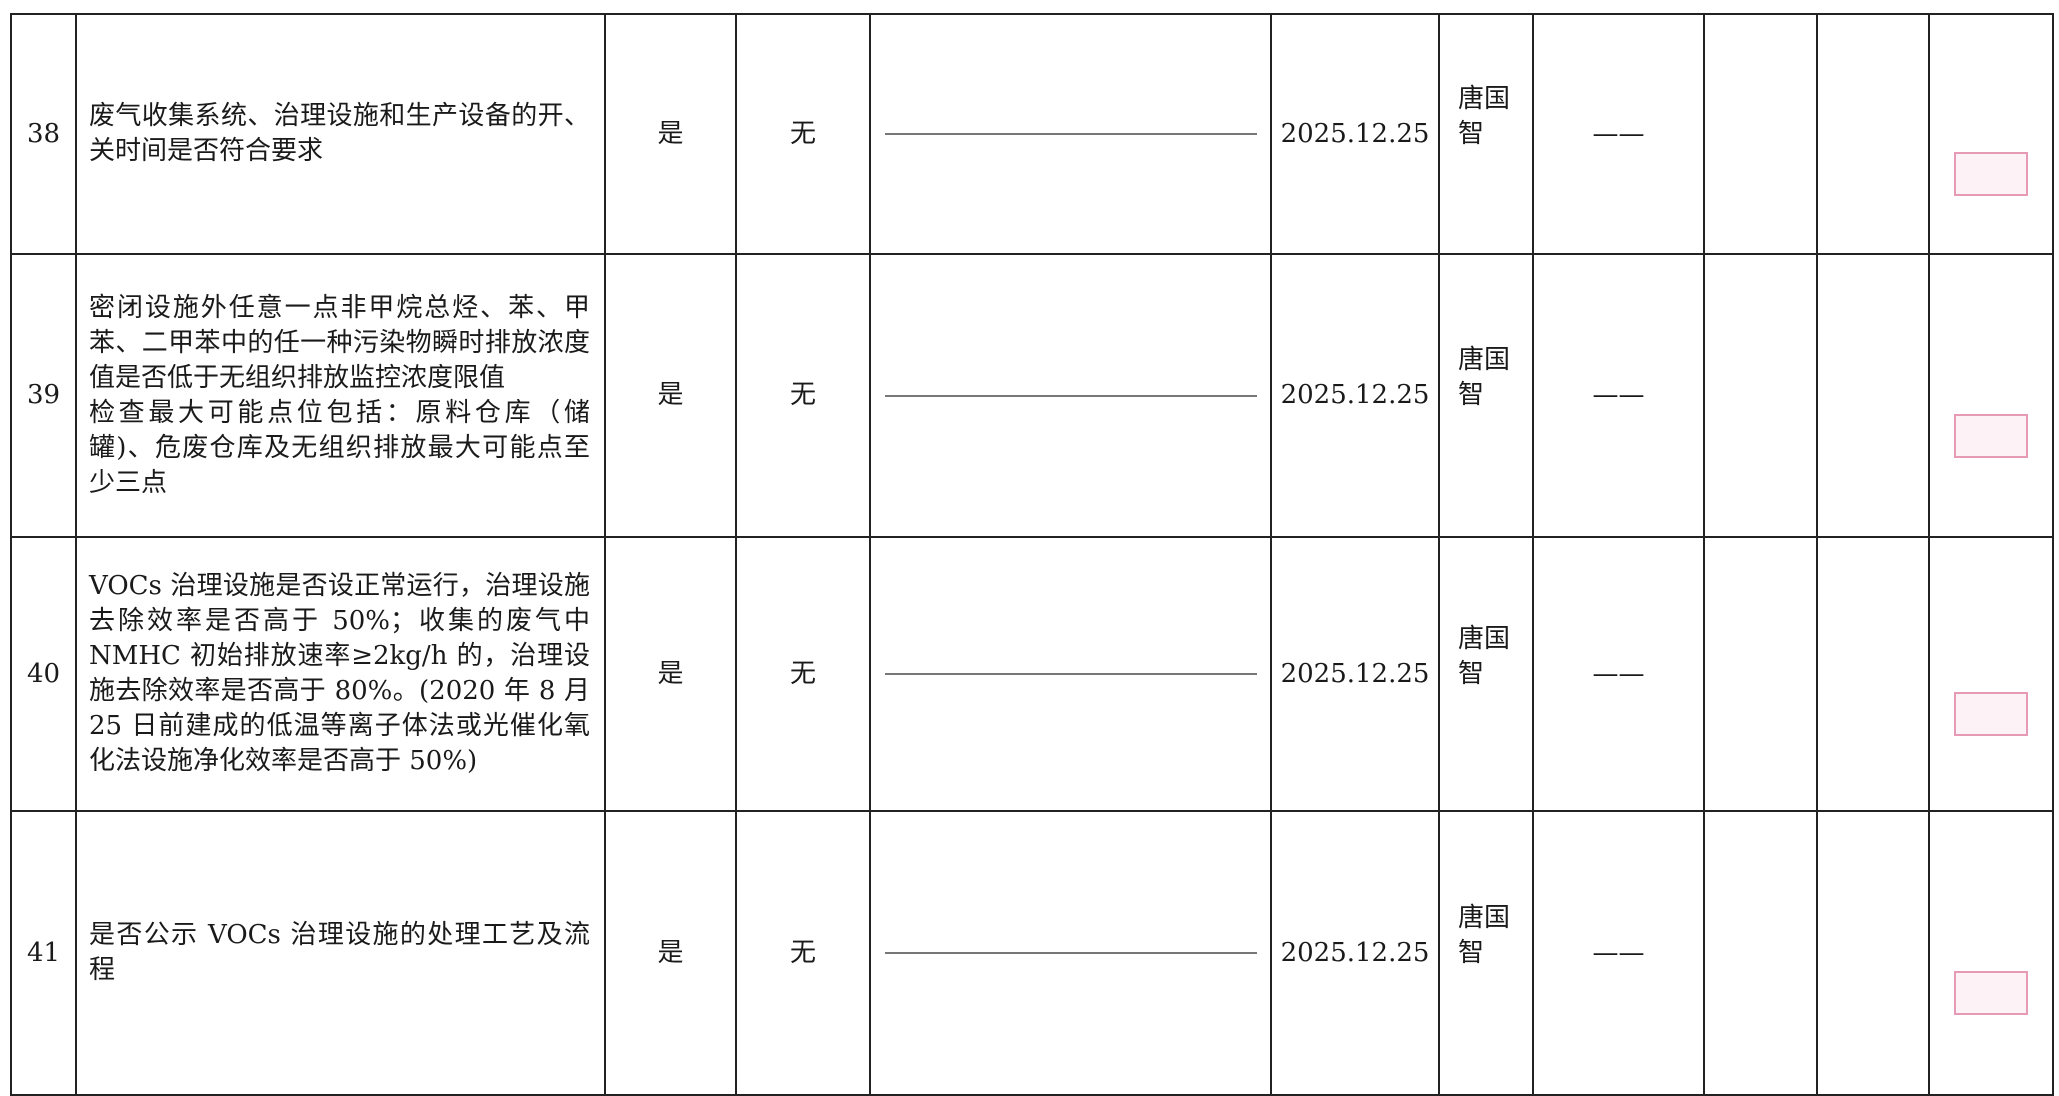 This screenshot has width=2059, height=1096. I want to click on item-text: 废气收集系统、治理设施和生产设备的开、关时间是否符合要求, so click(339, 133).